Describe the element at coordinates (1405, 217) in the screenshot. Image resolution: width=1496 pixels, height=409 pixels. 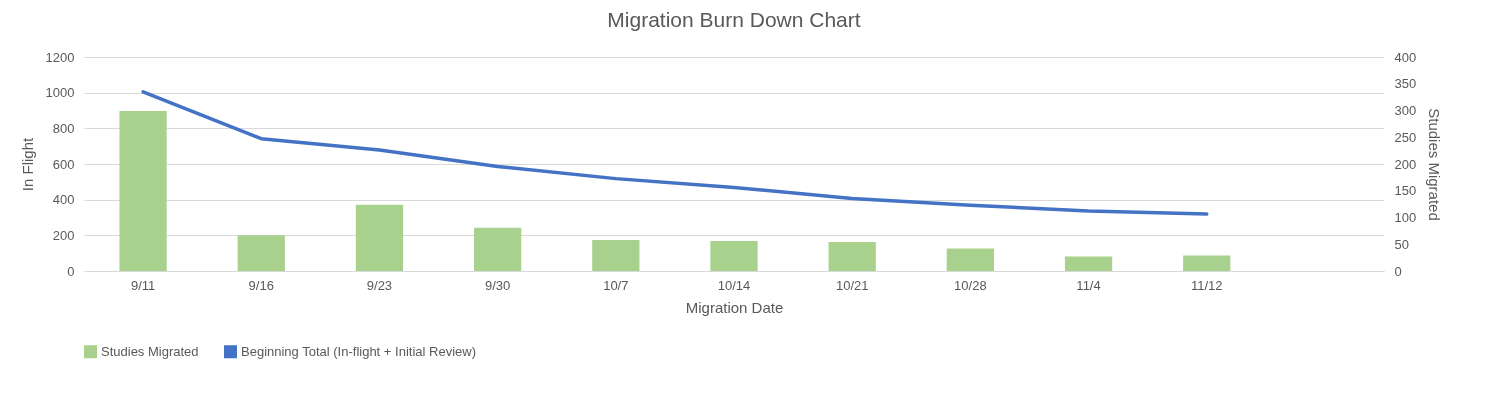
I see `y2-tick-label: 100` at that location.